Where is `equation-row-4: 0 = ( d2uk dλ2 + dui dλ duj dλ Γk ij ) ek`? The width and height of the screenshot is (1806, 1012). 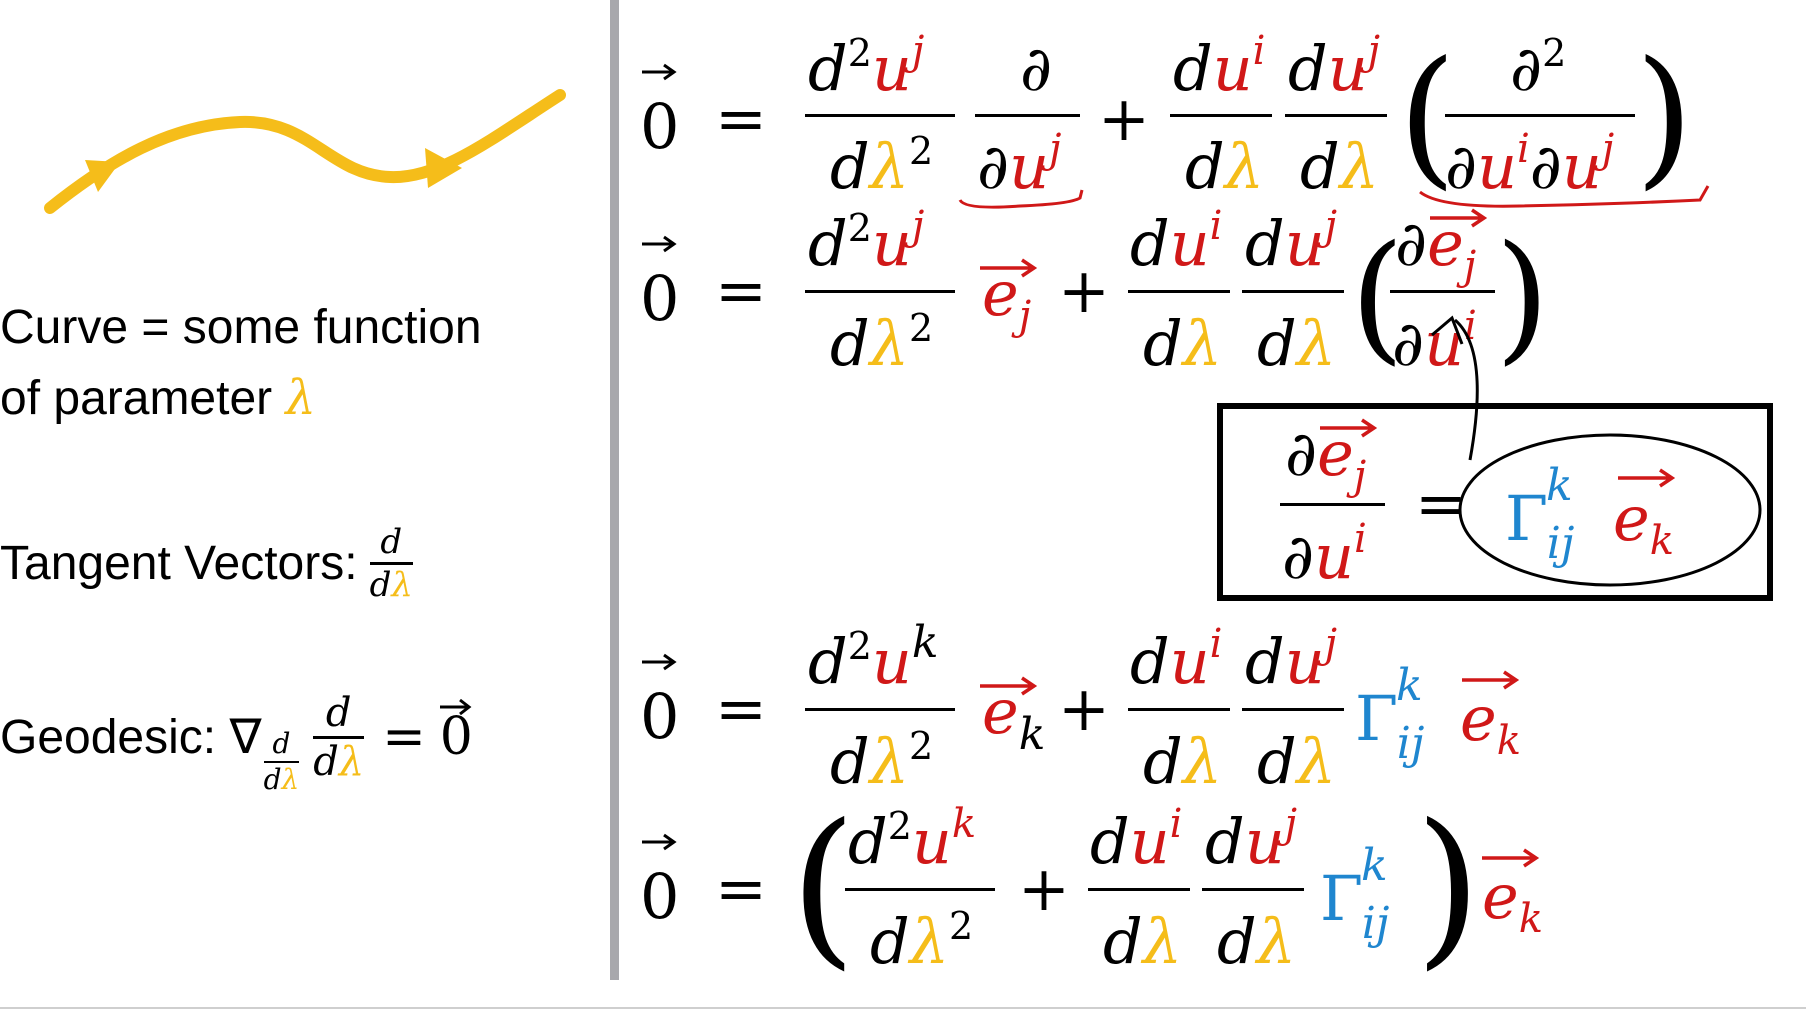
equation-row-4: 0 = ( d2uk dλ2 + dui dλ duj dλ Γk ij ) ek is located at coordinates (1091, 887).